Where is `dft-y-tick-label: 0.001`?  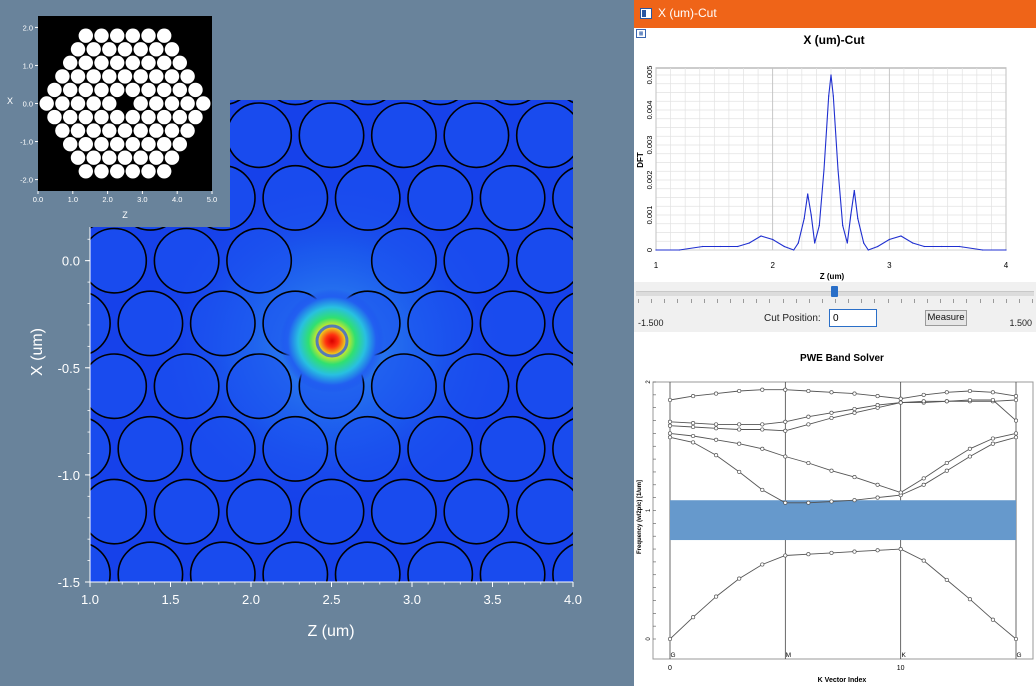
dft-y-tick-label: 0.001 is located at coordinates (649, 215).